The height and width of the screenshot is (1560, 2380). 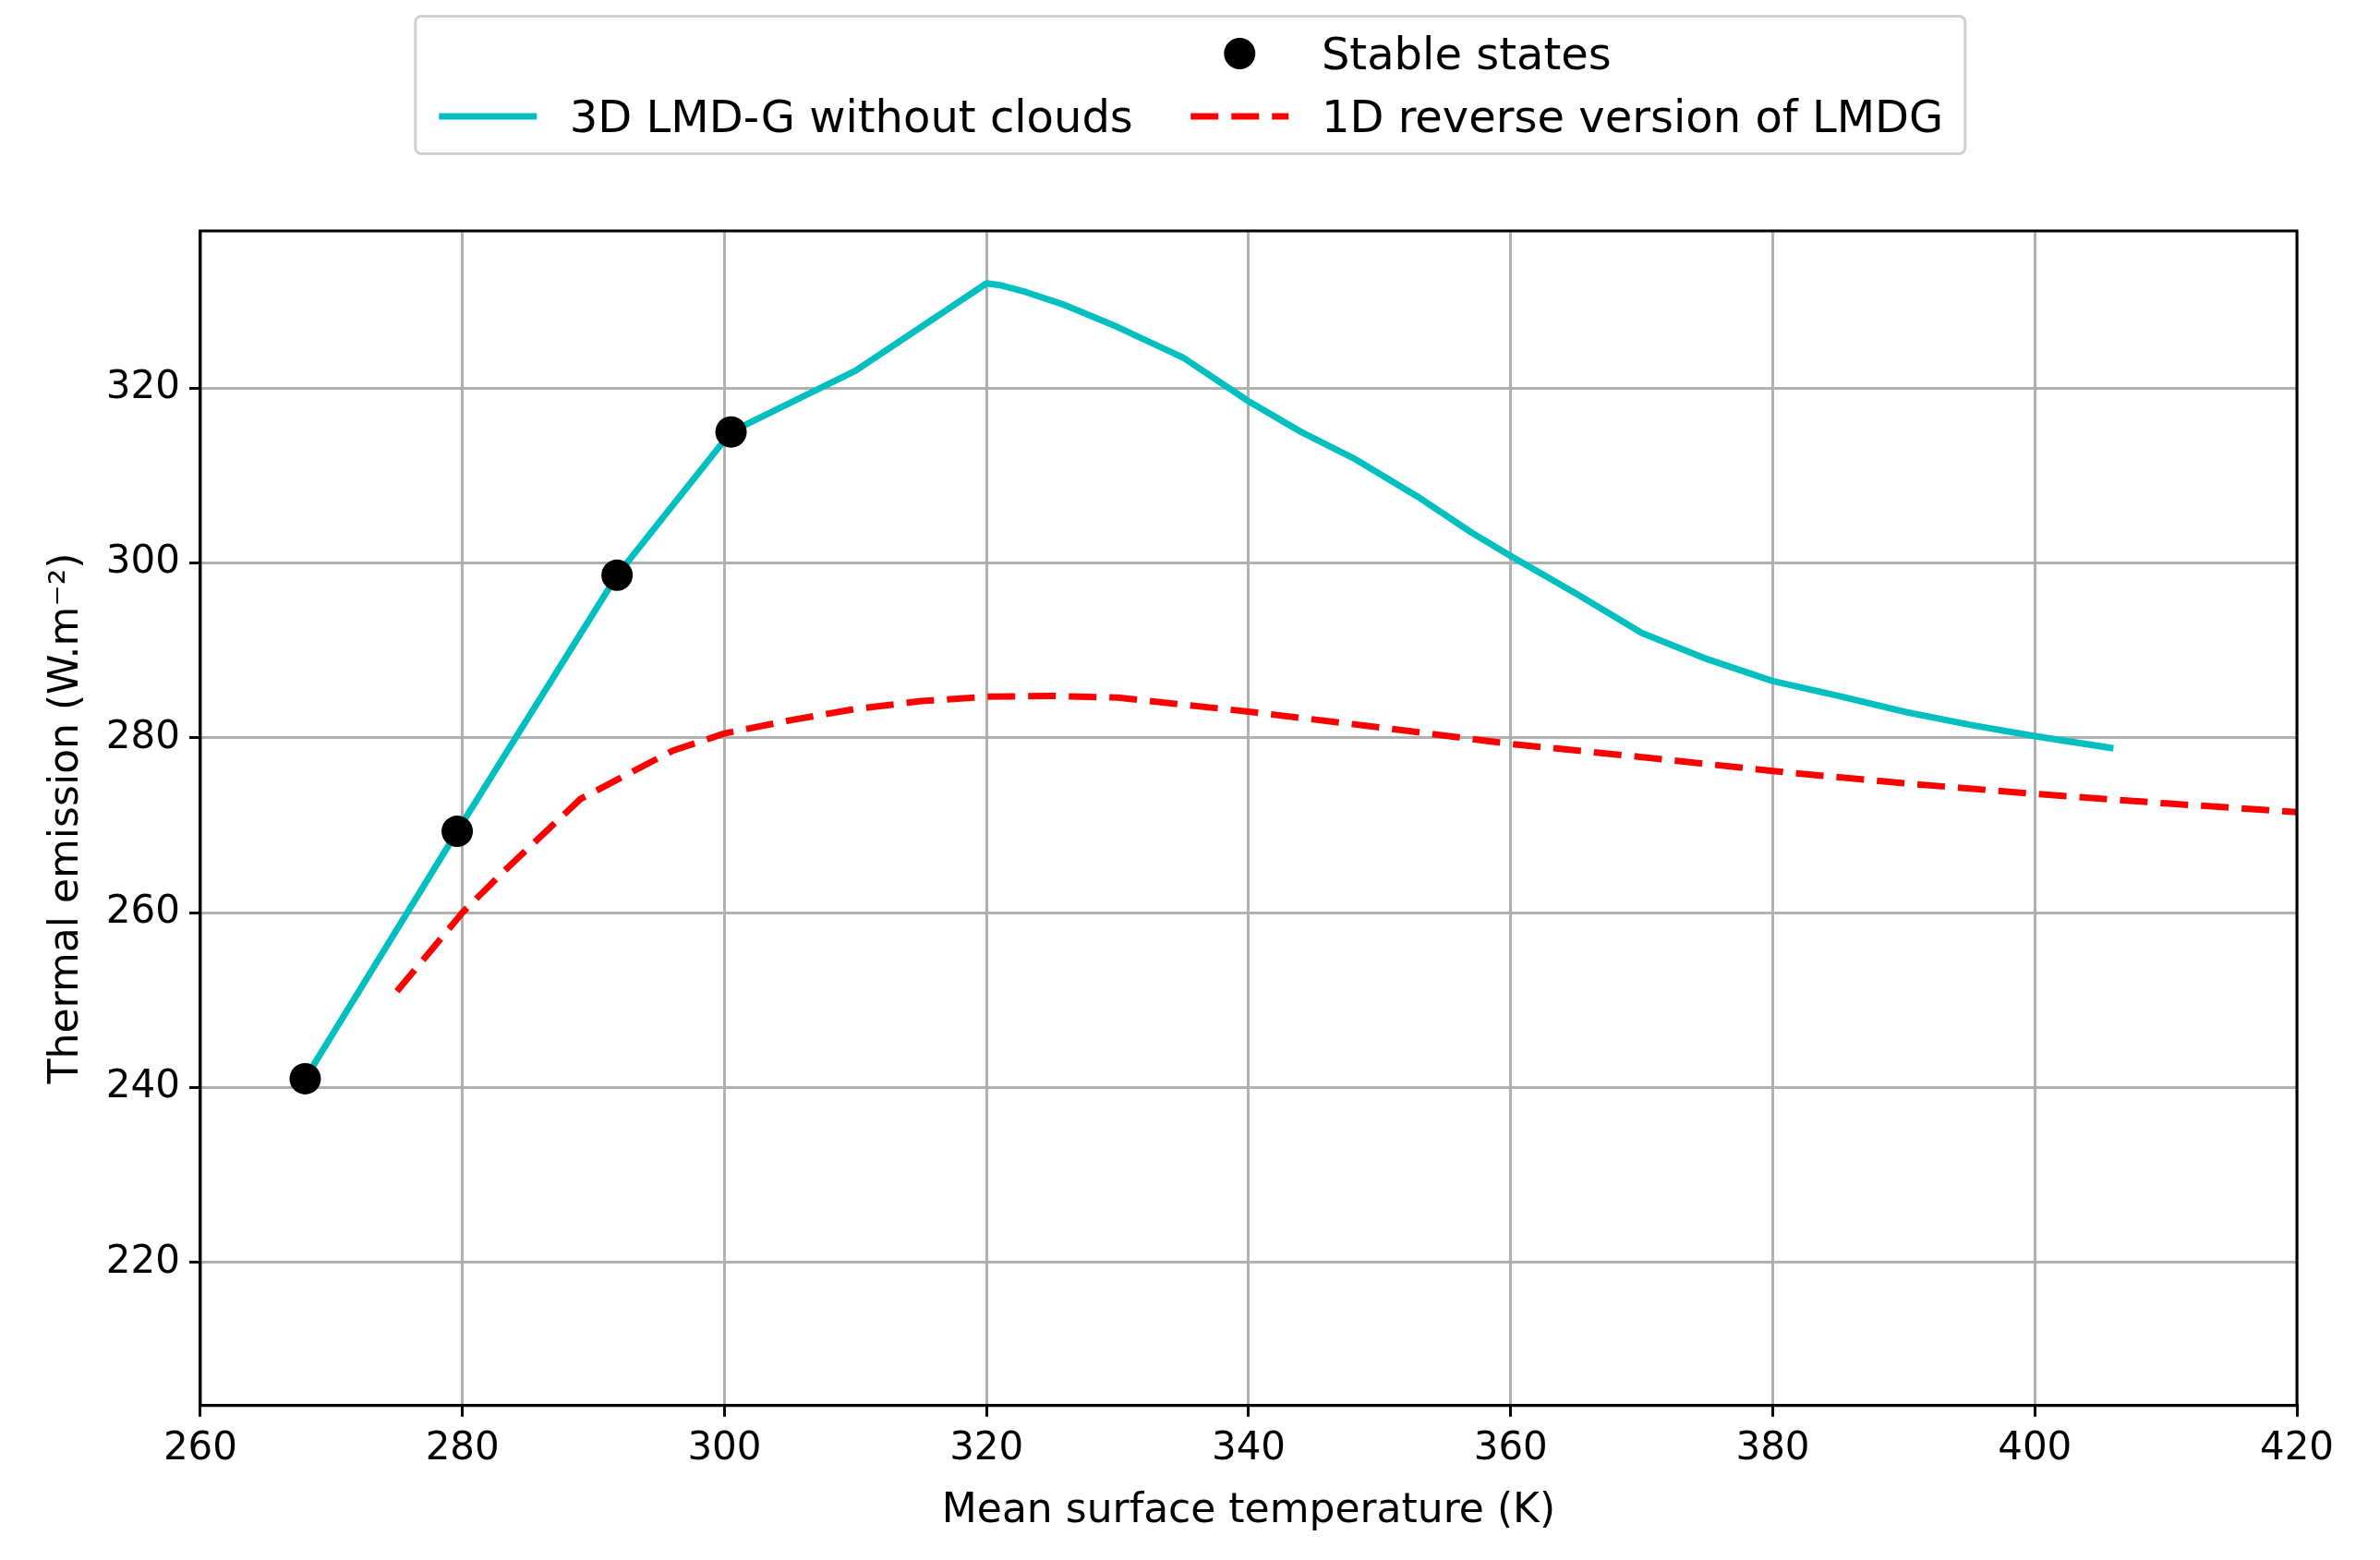 What do you see at coordinates (724, 1445) in the screenshot?
I see `x-tick-label: 300` at bounding box center [724, 1445].